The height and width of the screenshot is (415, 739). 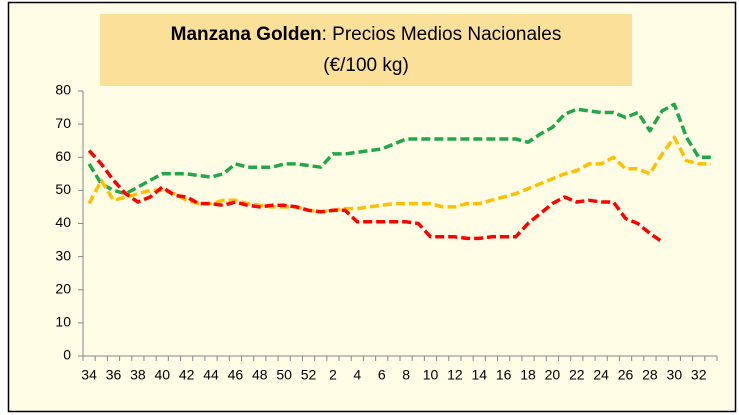 What do you see at coordinates (675, 375) in the screenshot?
I see `x-tick-label: 30` at bounding box center [675, 375].